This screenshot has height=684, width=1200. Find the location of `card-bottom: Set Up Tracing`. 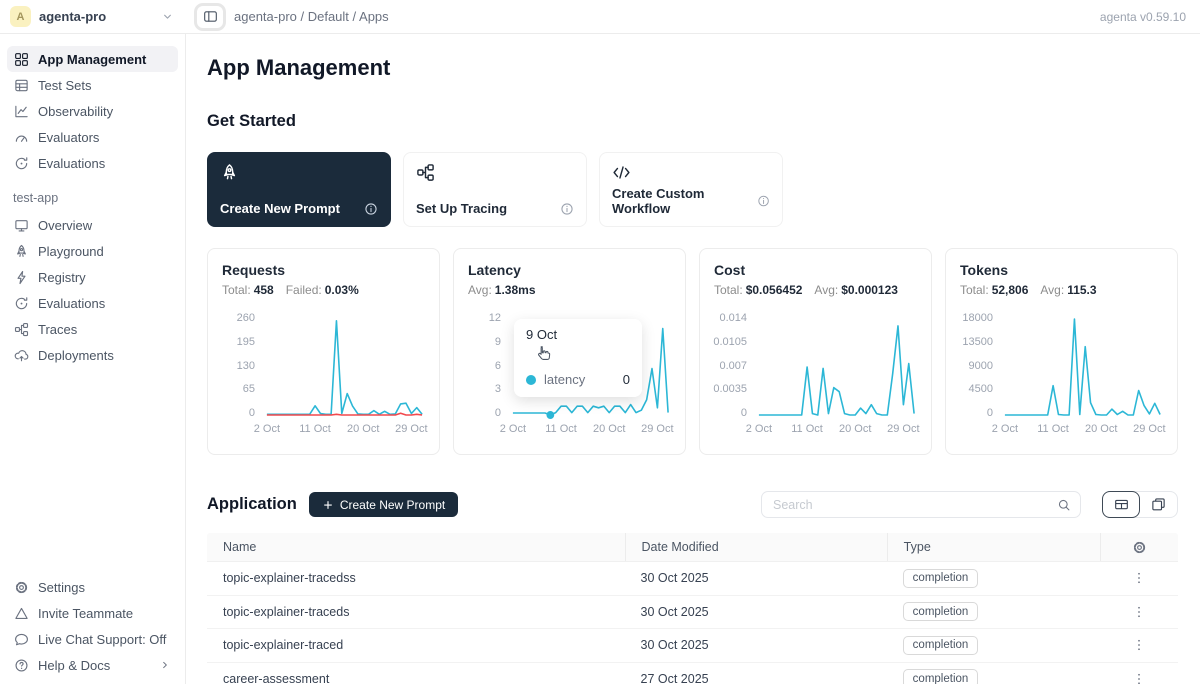

card-bottom: Set Up Tracing is located at coordinates (495, 208).